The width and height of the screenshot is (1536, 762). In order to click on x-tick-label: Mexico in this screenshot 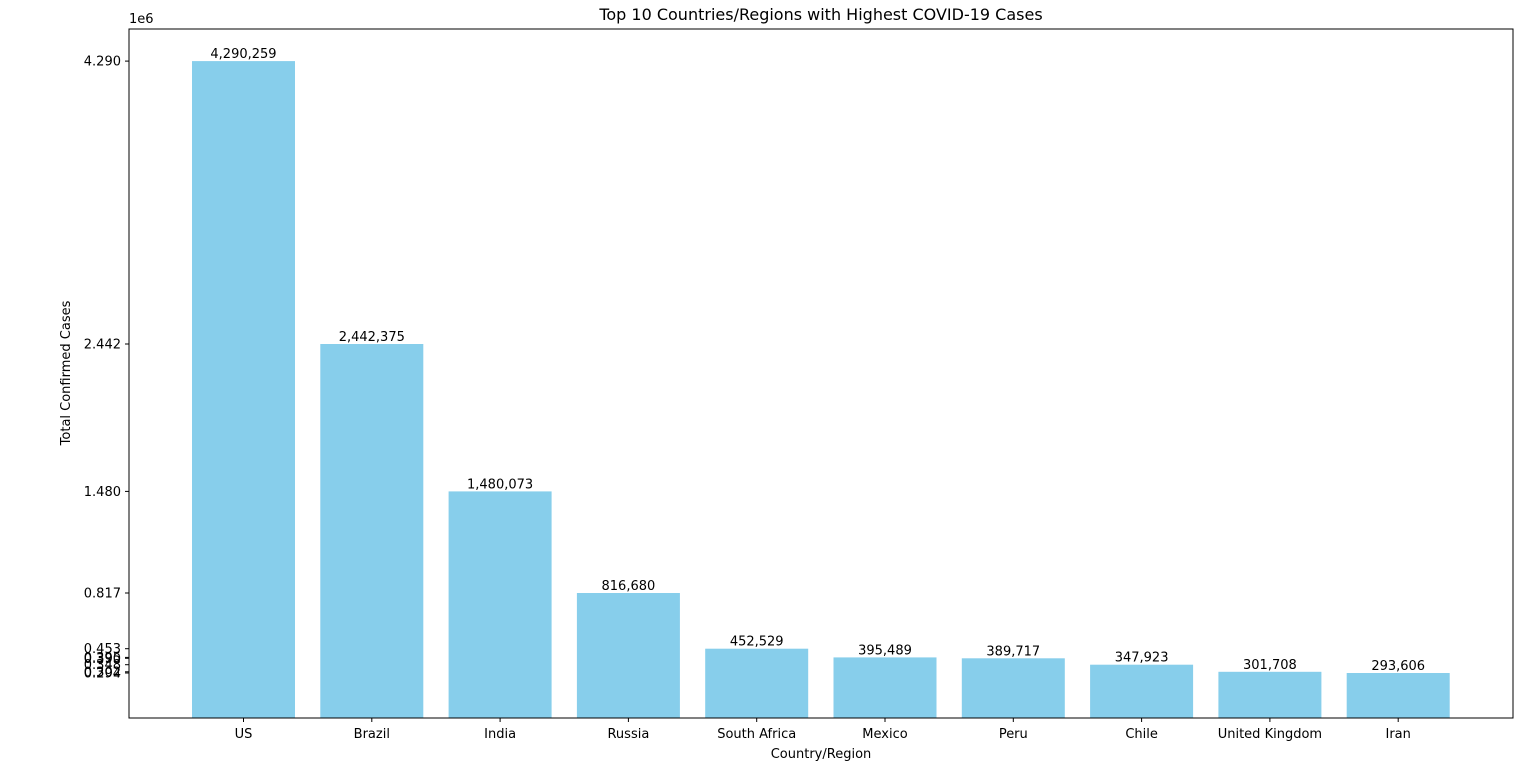, I will do `click(884, 734)`.